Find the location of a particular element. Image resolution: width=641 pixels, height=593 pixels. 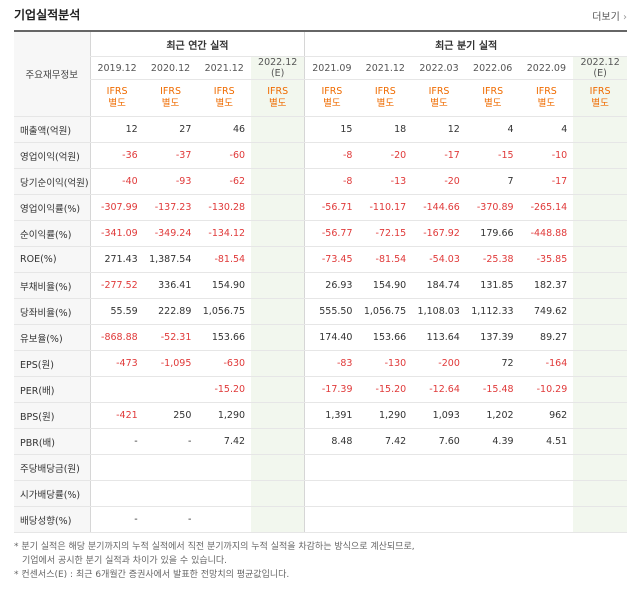

row-label: 당기순이익(억원) is located at coordinates (52, 181).